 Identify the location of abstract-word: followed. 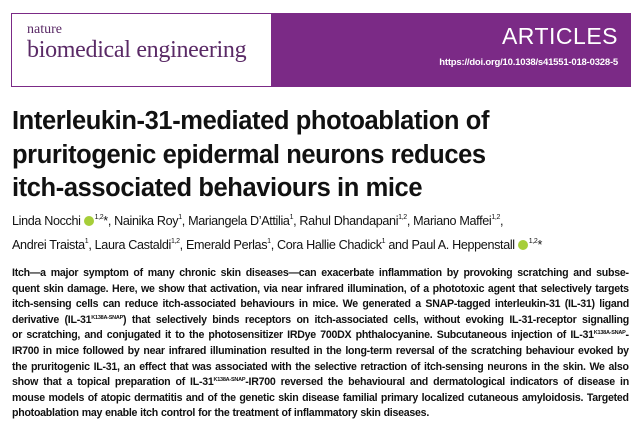
(103, 350).